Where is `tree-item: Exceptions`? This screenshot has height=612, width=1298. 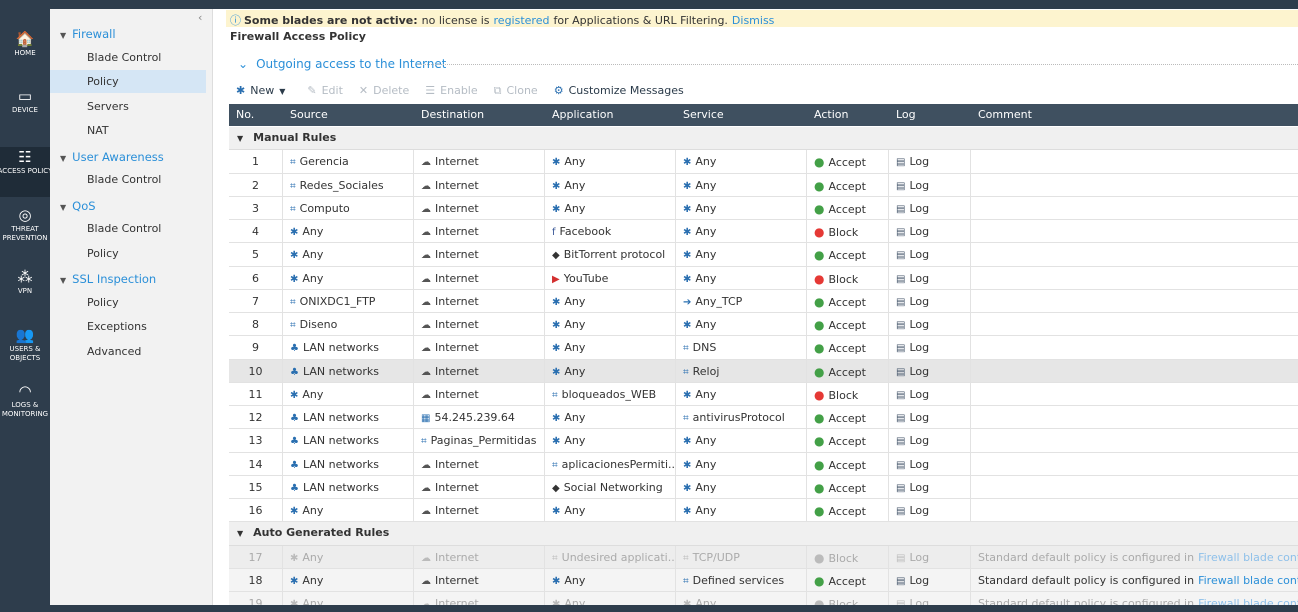 tree-item: Exceptions is located at coordinates (128, 326).